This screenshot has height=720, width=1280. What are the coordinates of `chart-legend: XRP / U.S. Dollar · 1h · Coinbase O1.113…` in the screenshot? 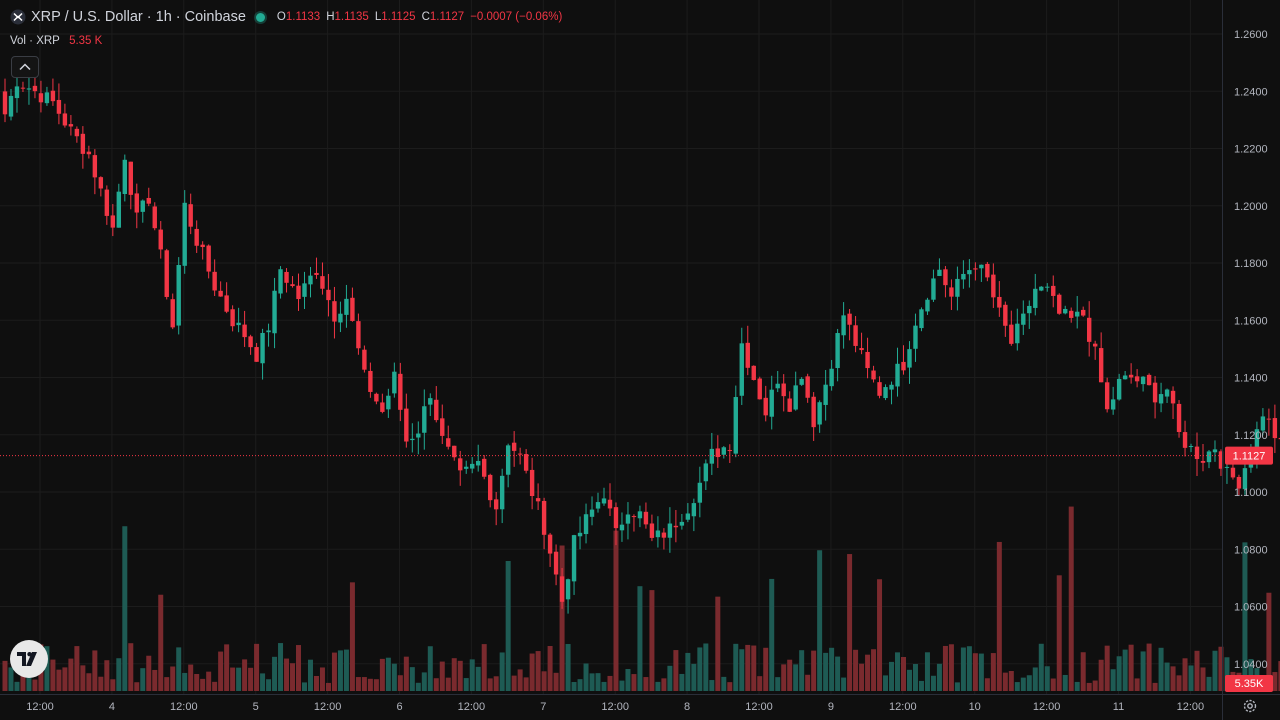 It's located at (610, 23).